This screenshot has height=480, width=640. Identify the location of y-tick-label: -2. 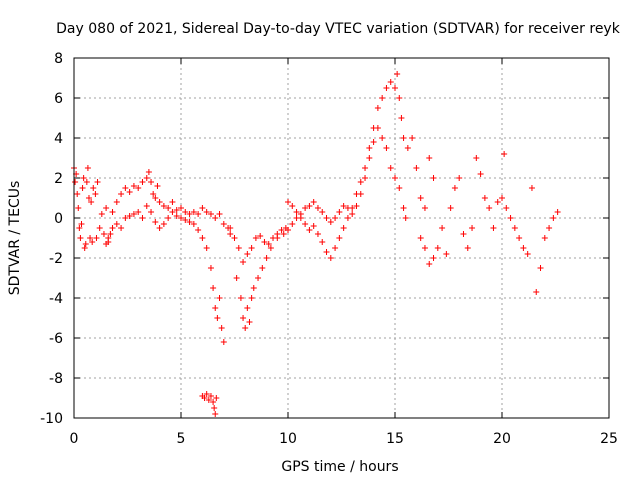
(56, 259).